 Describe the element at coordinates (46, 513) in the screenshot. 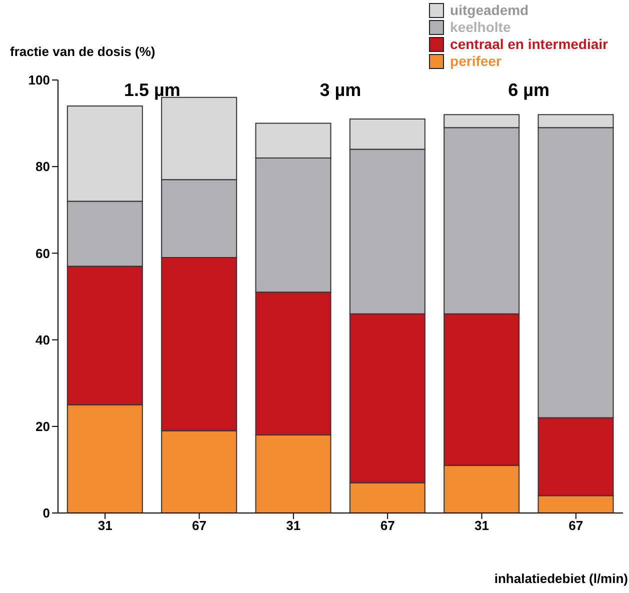

I see `y-tick-label: 0` at that location.